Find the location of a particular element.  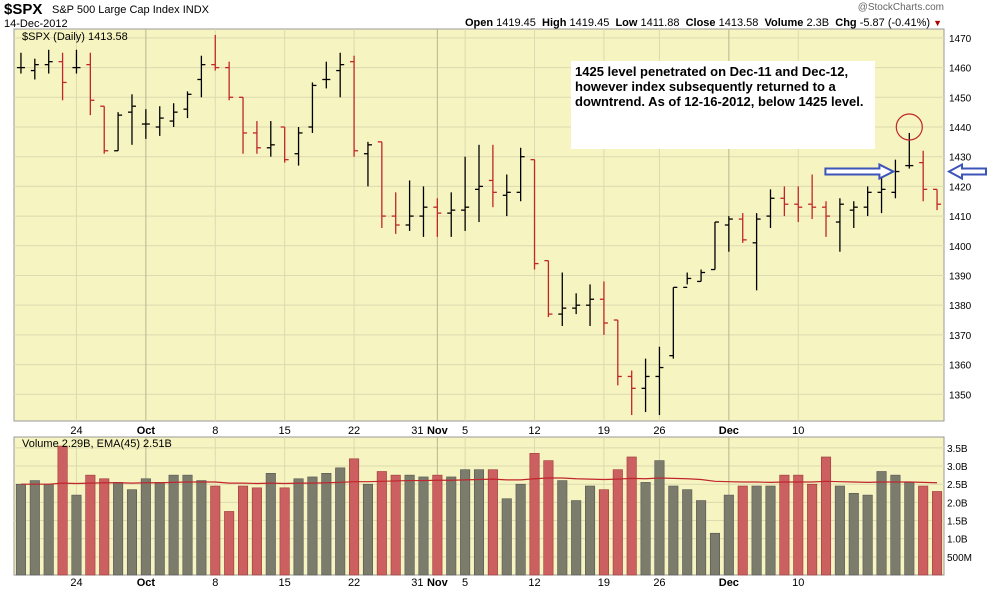

volume-x-tick-label: 10 is located at coordinates (798, 583).